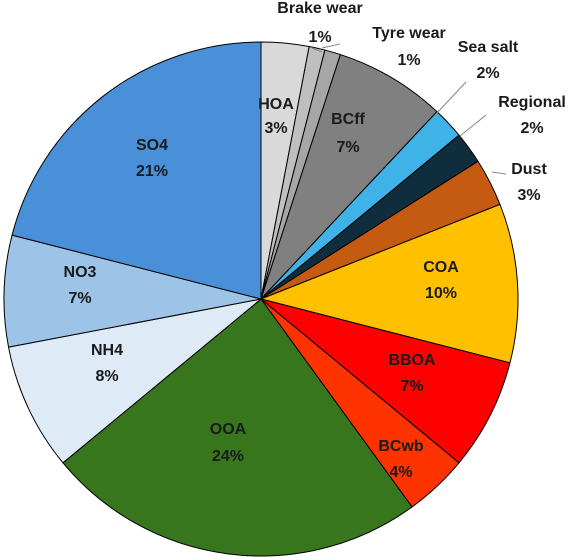 Image resolution: width=576 pixels, height=560 pixels. I want to click on slice-value-sea-salt: 2%, so click(487, 73).